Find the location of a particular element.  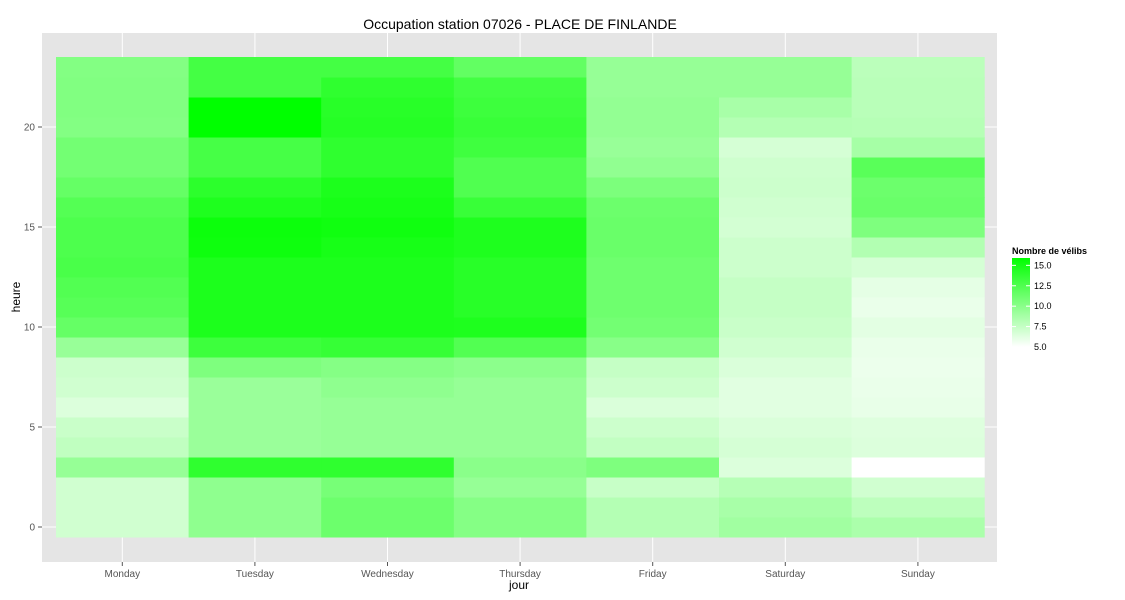

x-tick-label: Wednesday is located at coordinates (387, 574).